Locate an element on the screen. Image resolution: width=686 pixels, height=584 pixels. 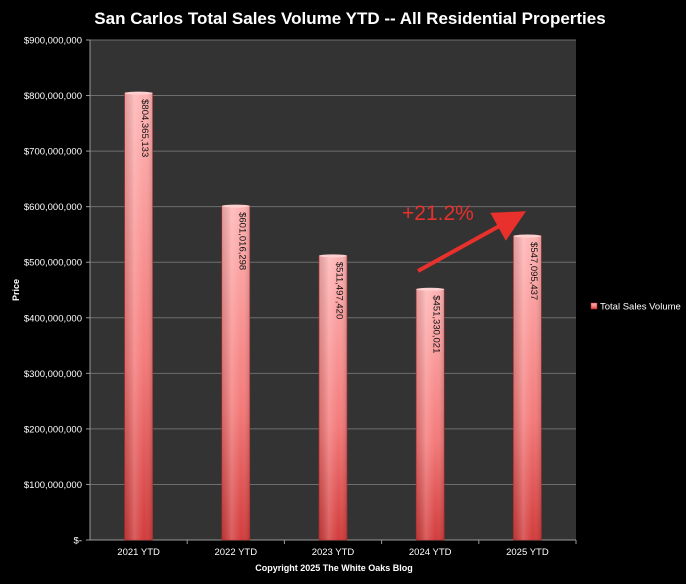
y-tick-label: $100,000,000 is located at coordinates (53, 485).